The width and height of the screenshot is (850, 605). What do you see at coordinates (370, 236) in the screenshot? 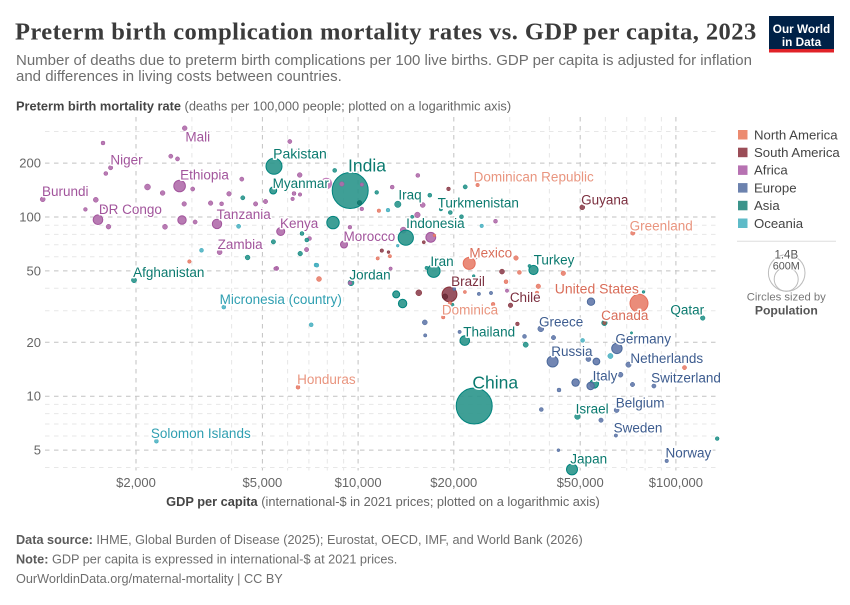
I see `svg-text: Morocco` at bounding box center [370, 236].